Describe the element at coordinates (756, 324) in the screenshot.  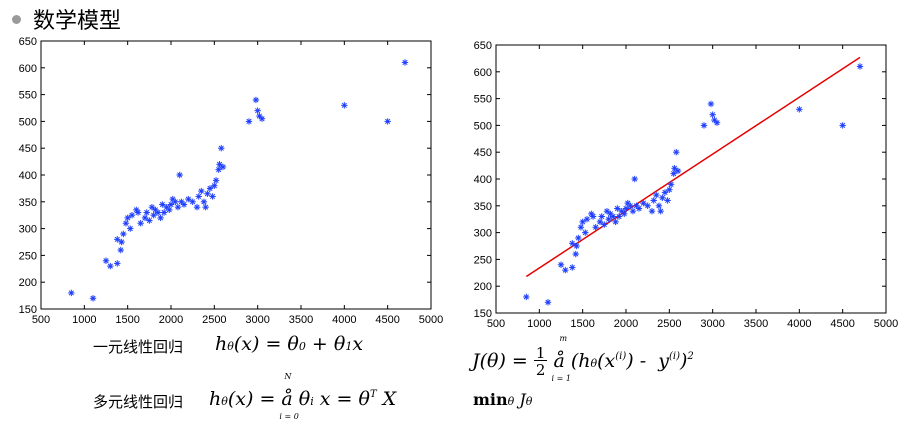
I see `x-tick-label: 3500` at that location.